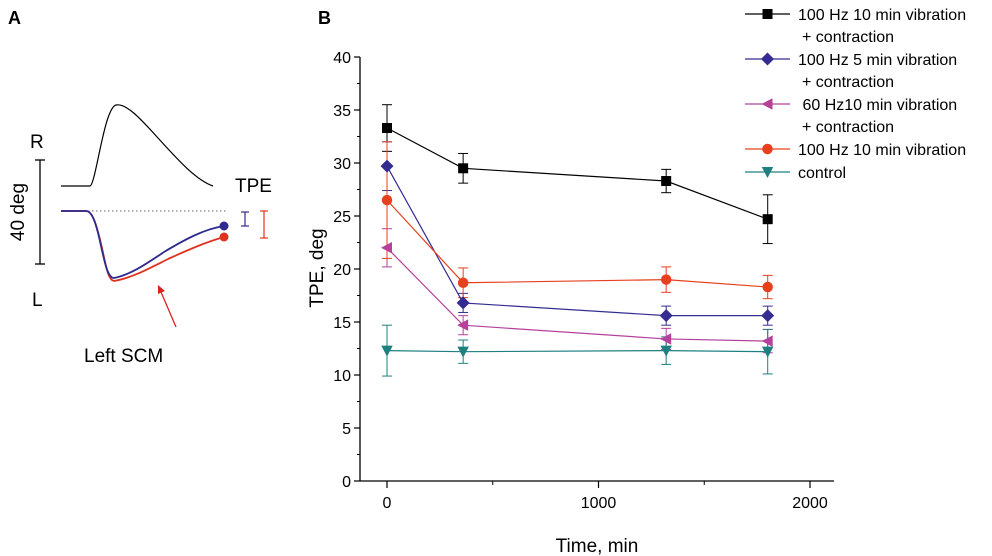 The image size is (992, 556). Describe the element at coordinates (822, 173) in the screenshot. I see `legend-label: control` at that location.